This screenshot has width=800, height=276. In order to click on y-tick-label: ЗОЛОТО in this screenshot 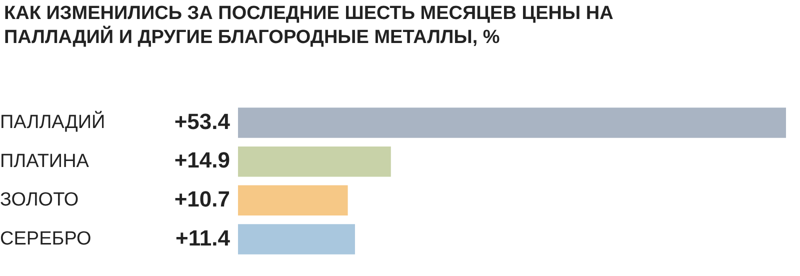, I will do `click(39, 200)`.